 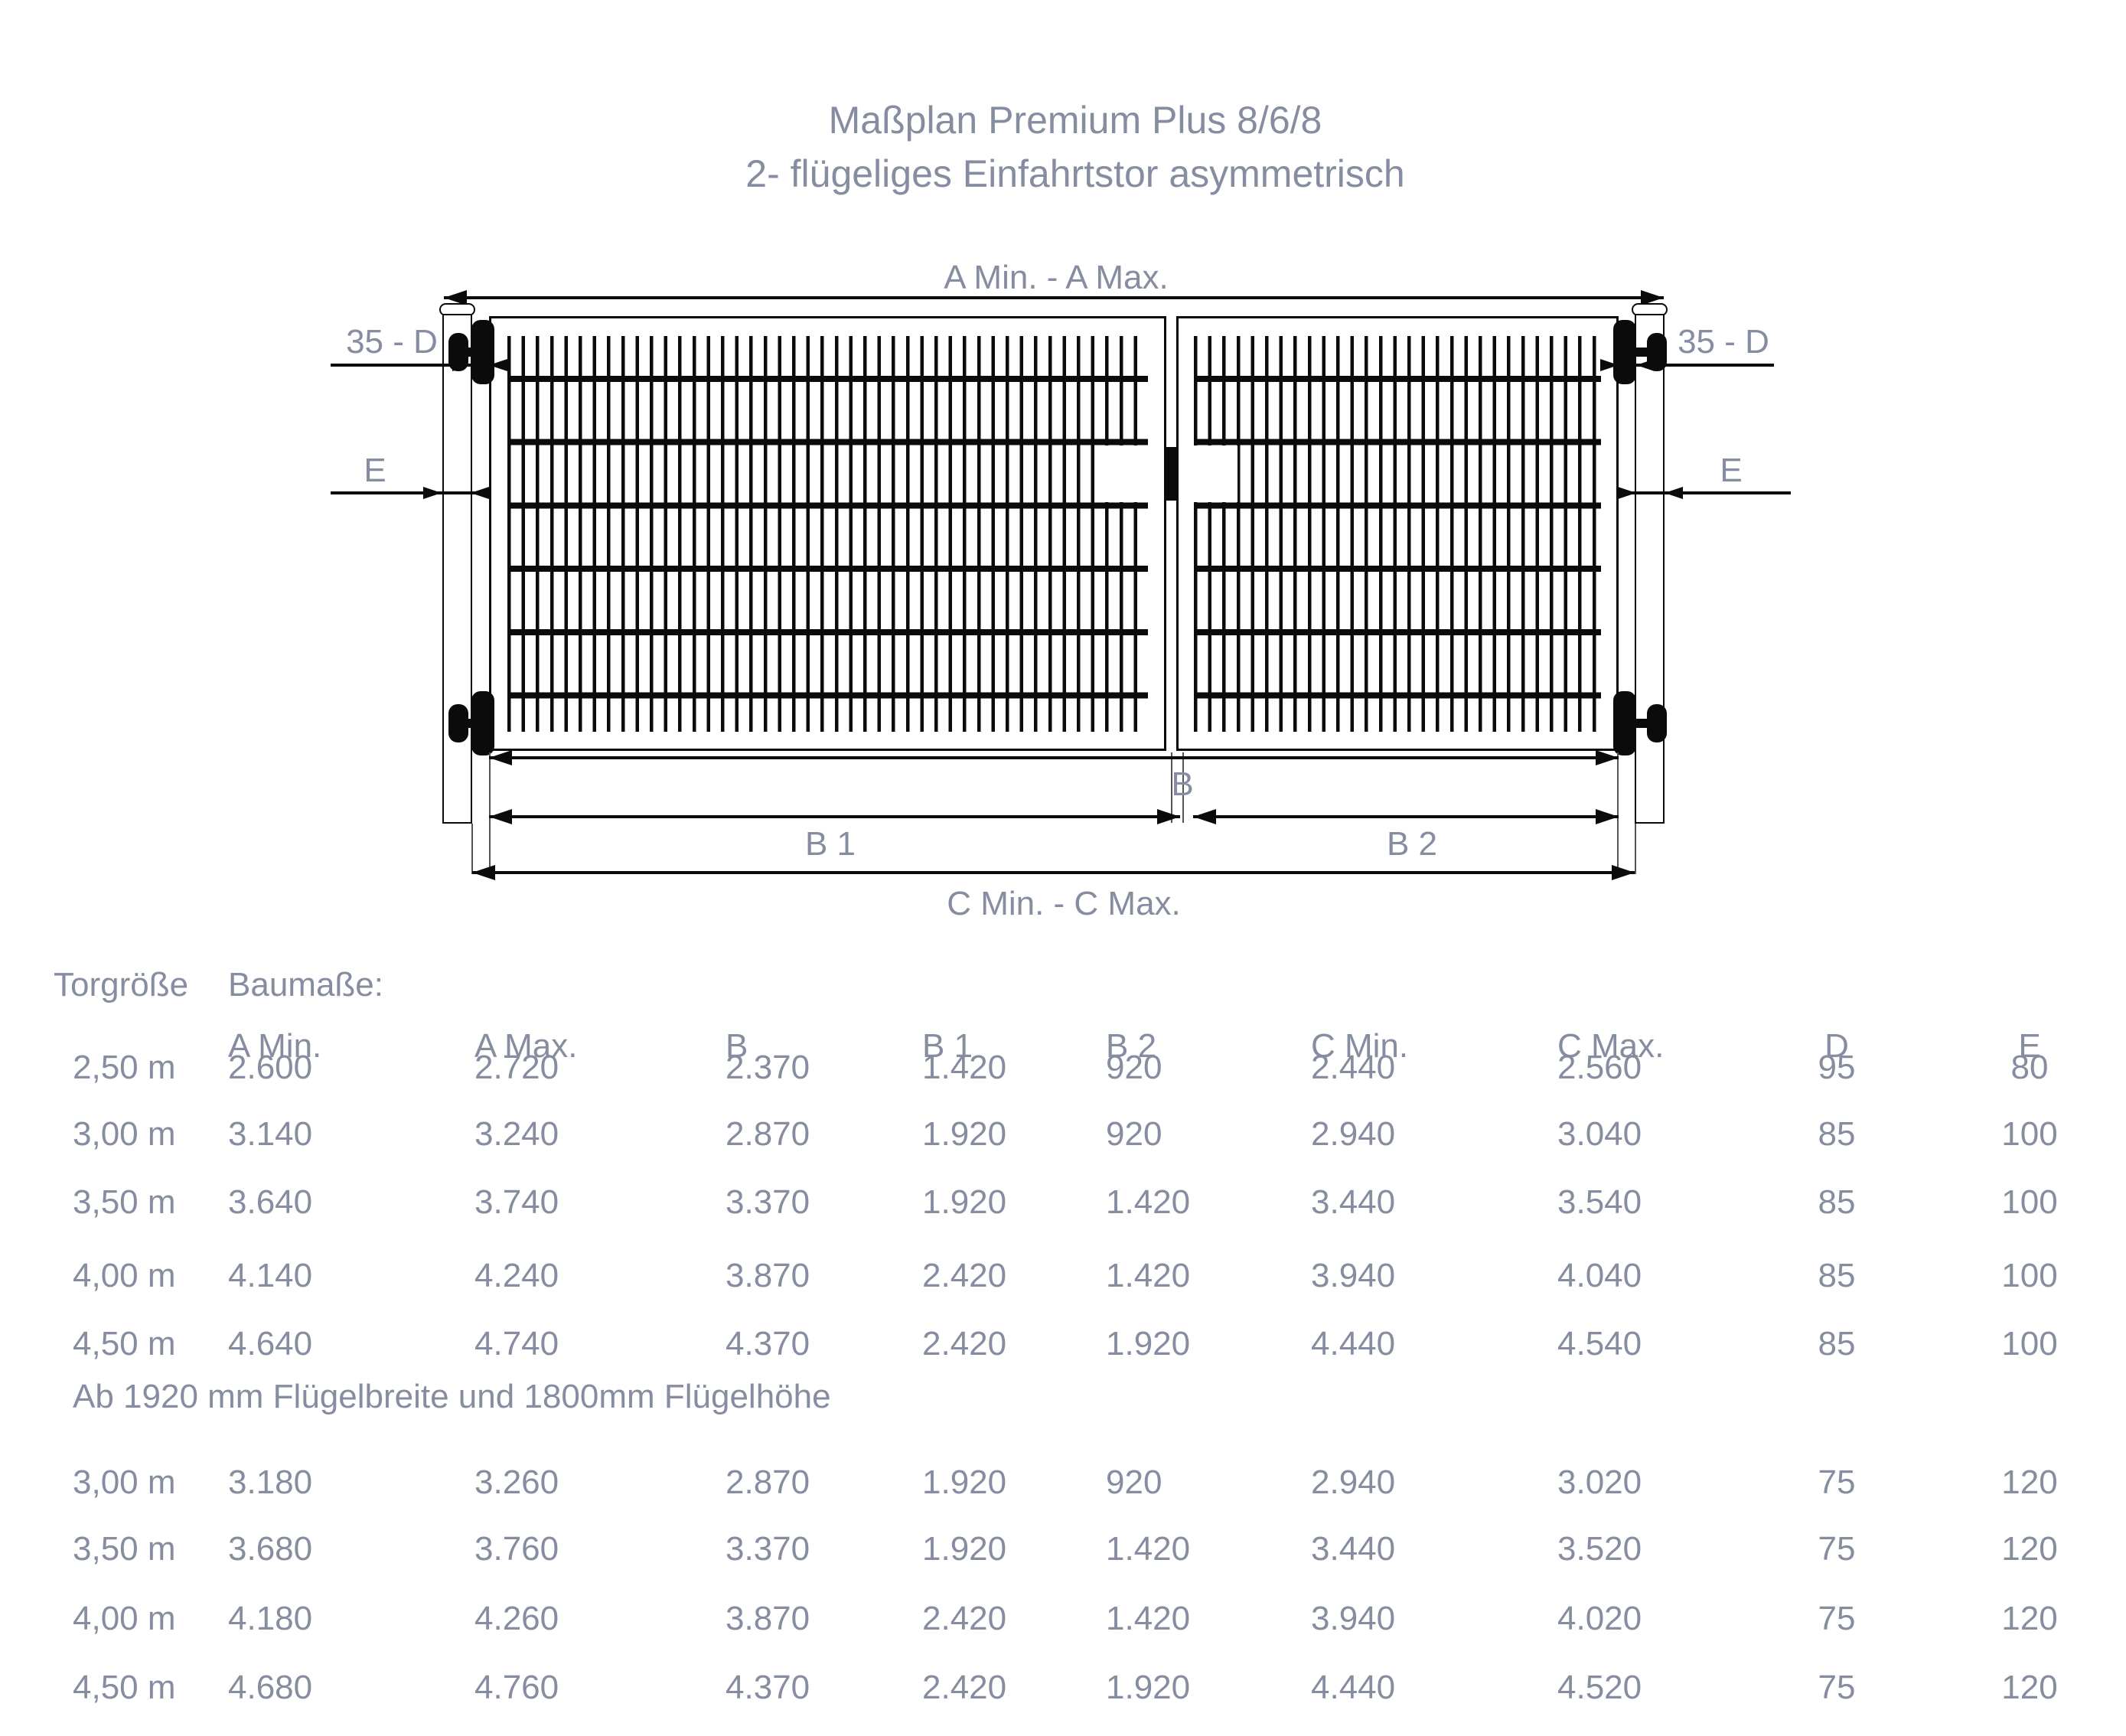 What do you see at coordinates (768, 1618) in the screenshot?
I see `table-value: 3.870` at bounding box center [768, 1618].